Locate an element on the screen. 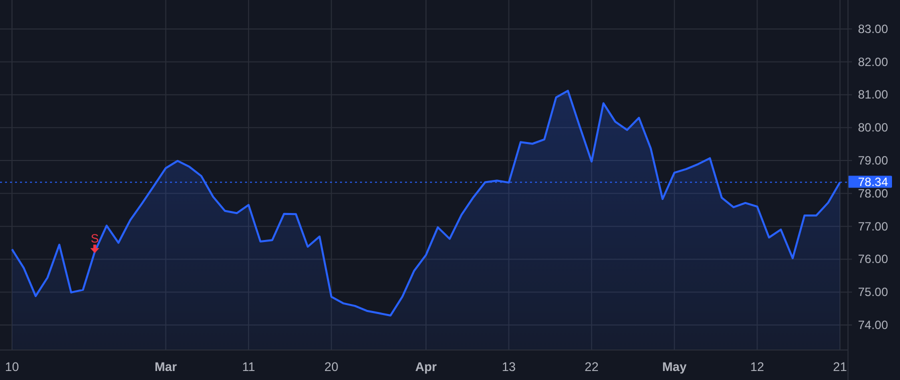 The width and height of the screenshot is (900, 380). y-tick-label: 77.00 is located at coordinates (873, 226).